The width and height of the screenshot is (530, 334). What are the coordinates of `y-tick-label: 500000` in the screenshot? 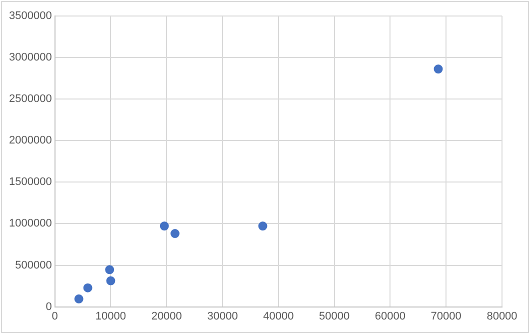 It's located at (33, 265).